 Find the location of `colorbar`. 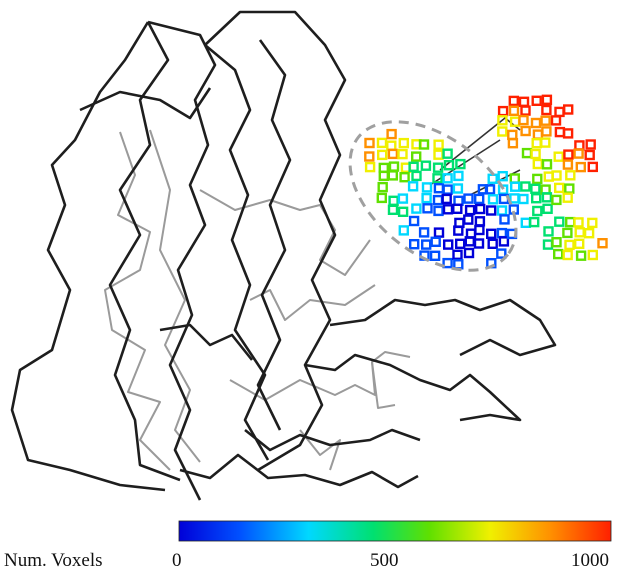

colorbar is located at coordinates (395, 531).